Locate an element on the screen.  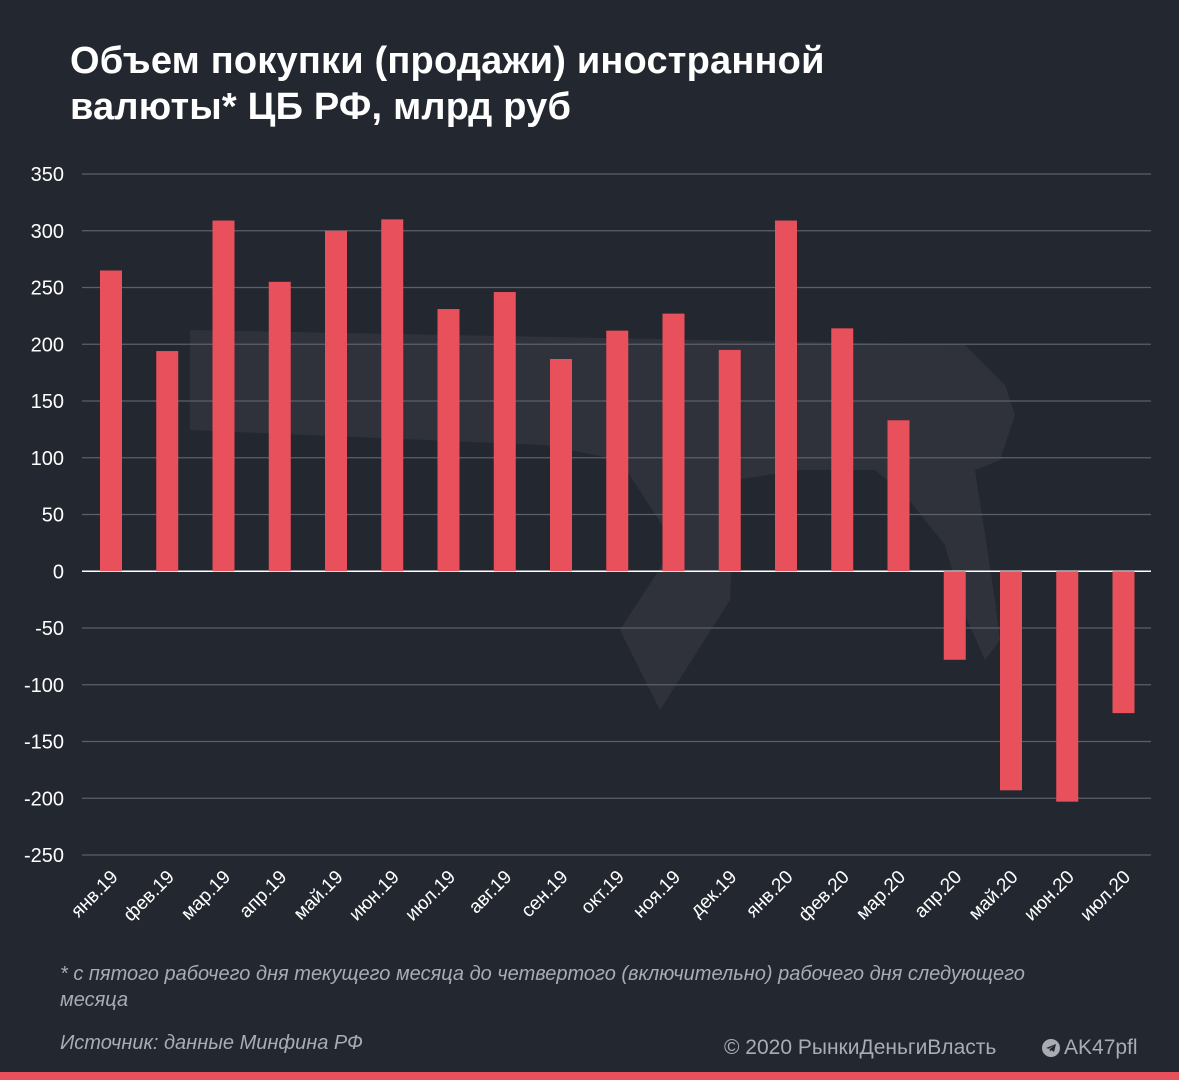
channel-handle: AK47pfl is located at coordinates (1090, 1048).